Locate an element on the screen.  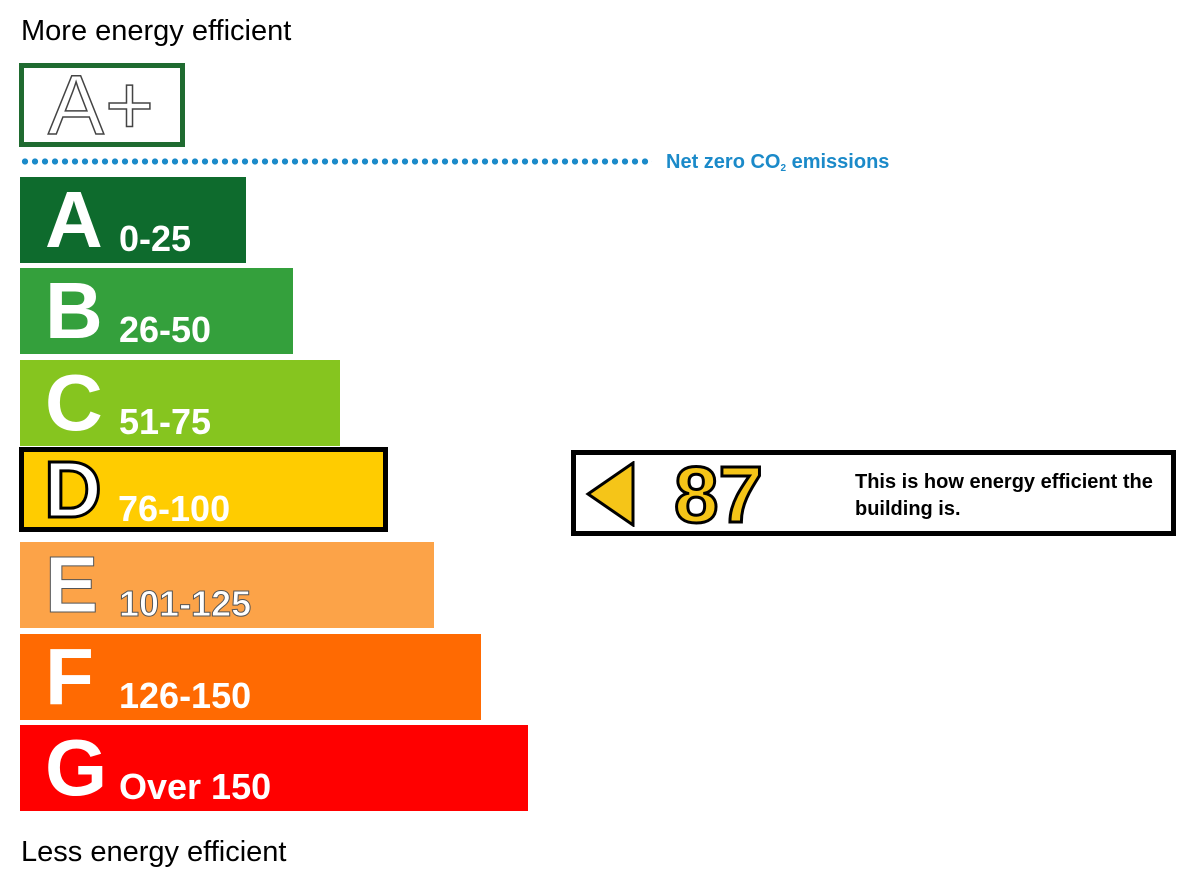
rating-pointer-arrow-icon is located at coordinates (610, 494).